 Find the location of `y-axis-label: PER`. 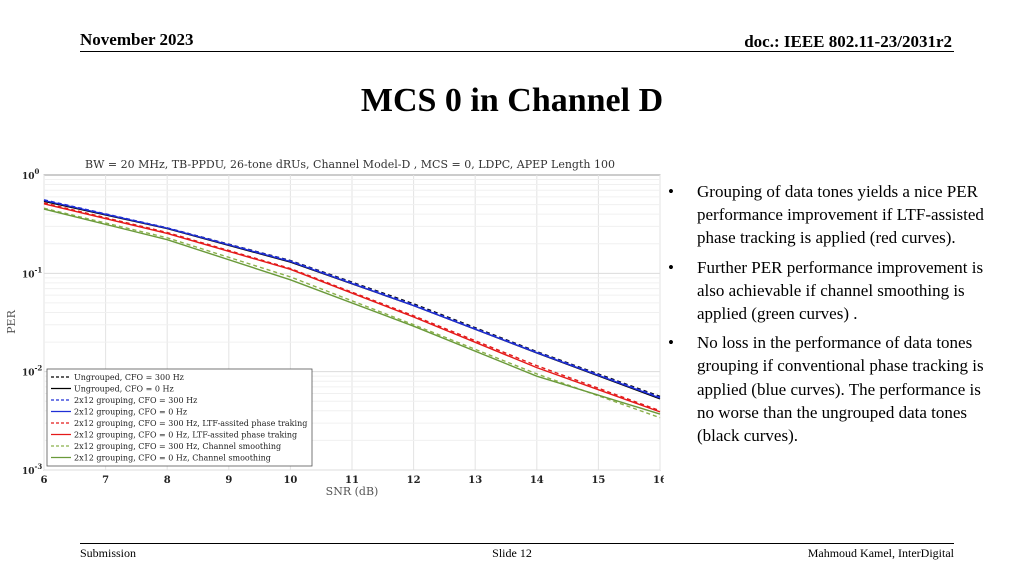

y-axis-label: PER is located at coordinates (11, 321).